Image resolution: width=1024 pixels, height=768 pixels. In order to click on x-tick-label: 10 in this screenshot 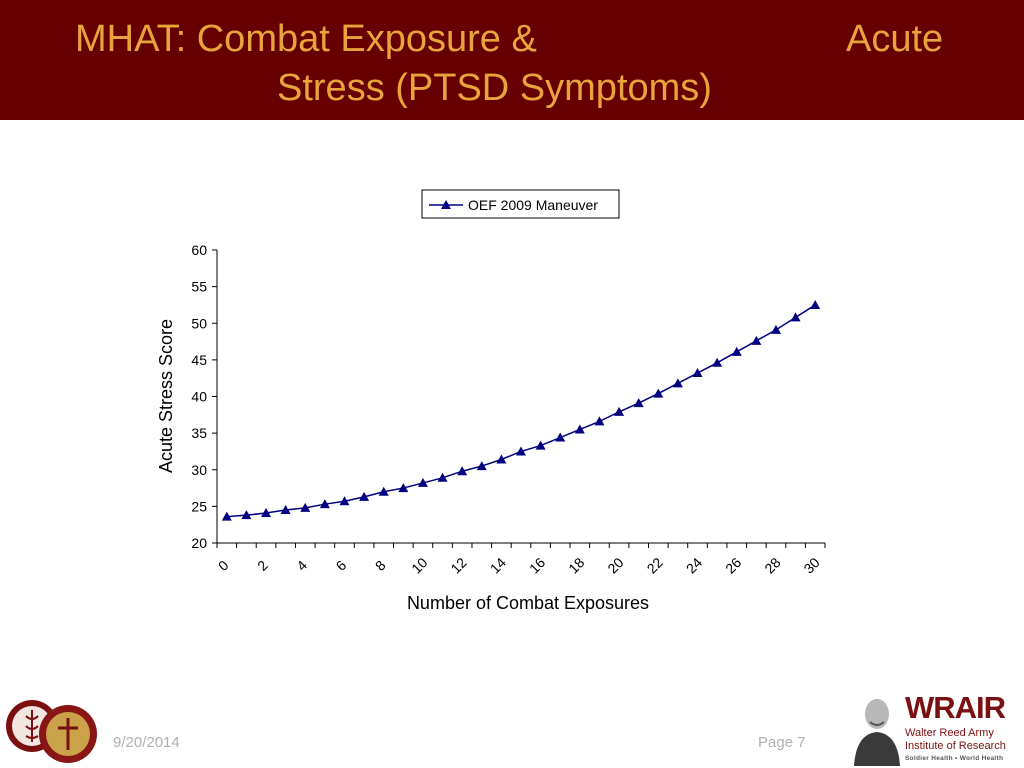, I will do `click(419, 565)`.